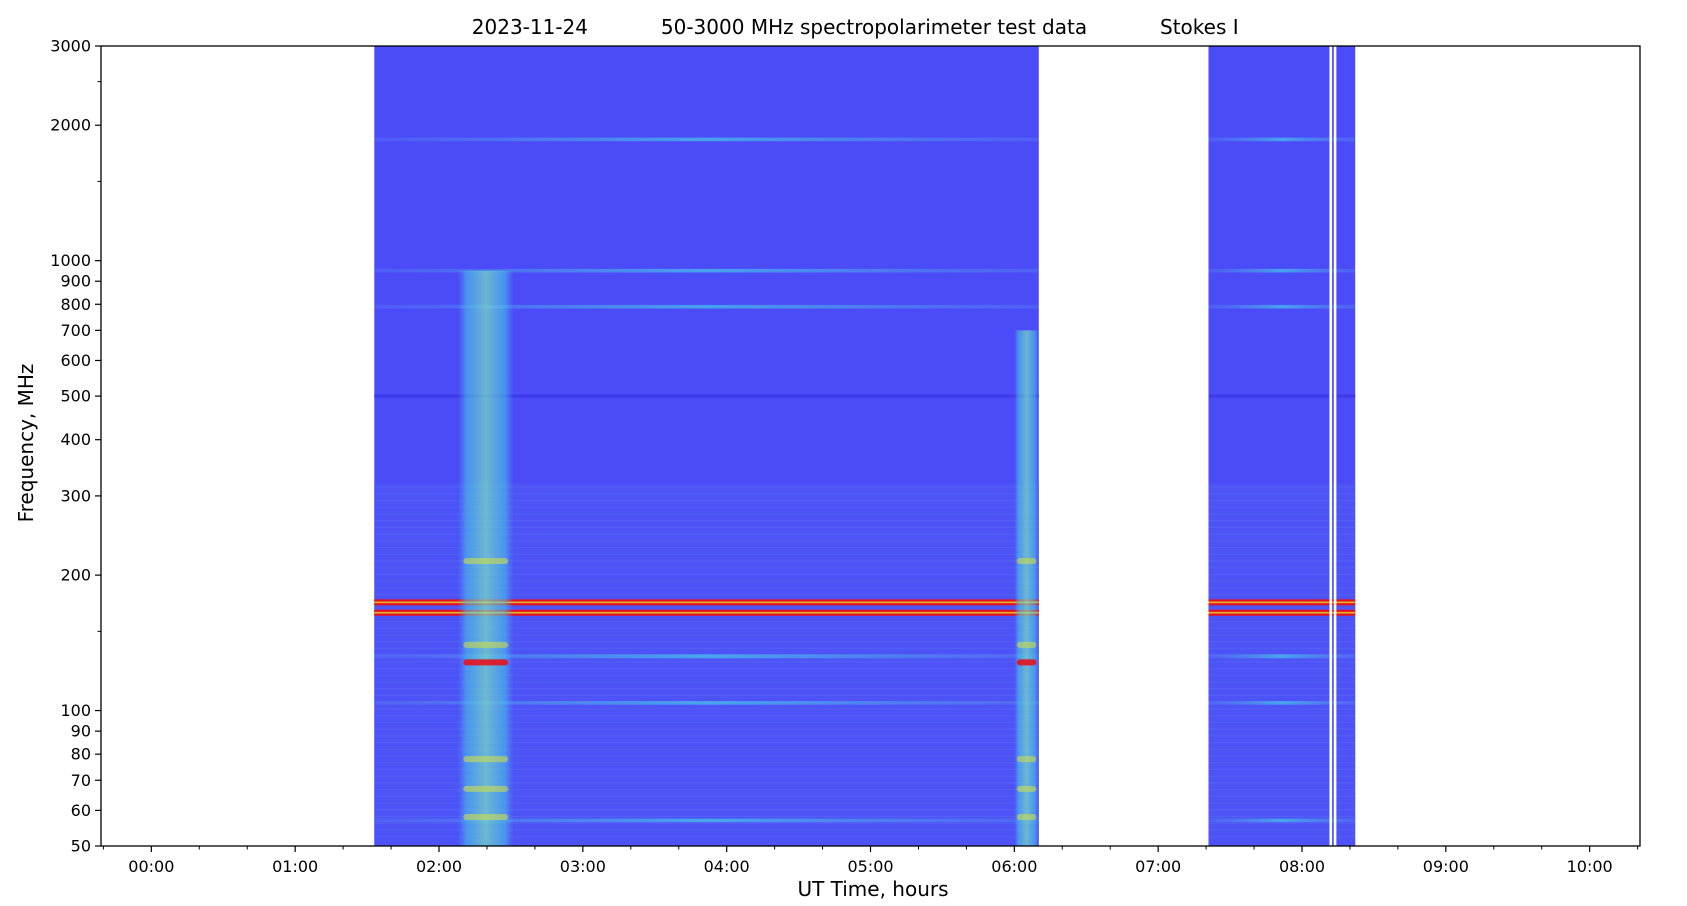 This screenshot has width=1687, height=906. I want to click on y-tick-label: 70, so click(81, 780).